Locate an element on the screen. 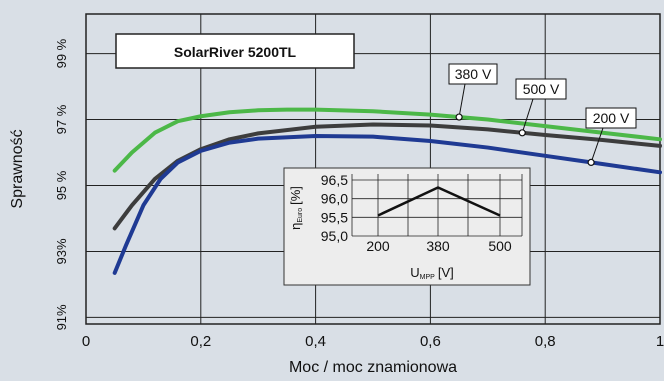 Image resolution: width=664 pixels, height=381 pixels. series-label: 500 V is located at coordinates (541, 89).